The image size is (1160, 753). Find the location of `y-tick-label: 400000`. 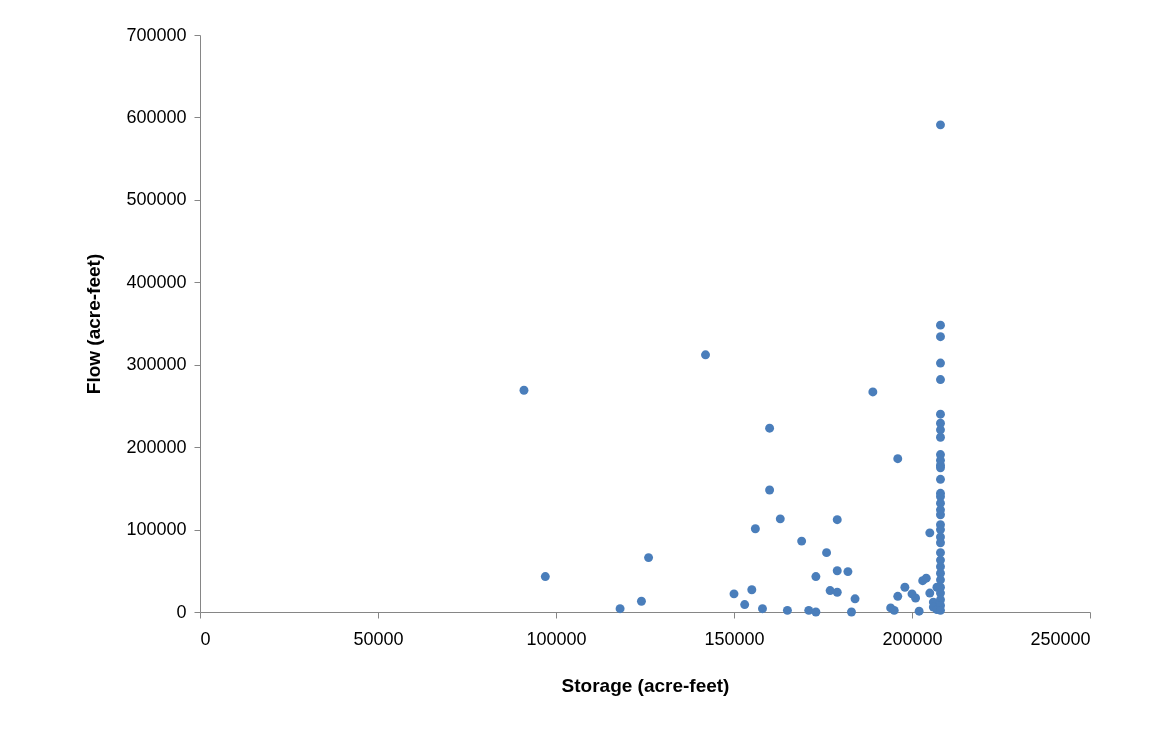

y-tick-label: 400000 is located at coordinates (156, 281).